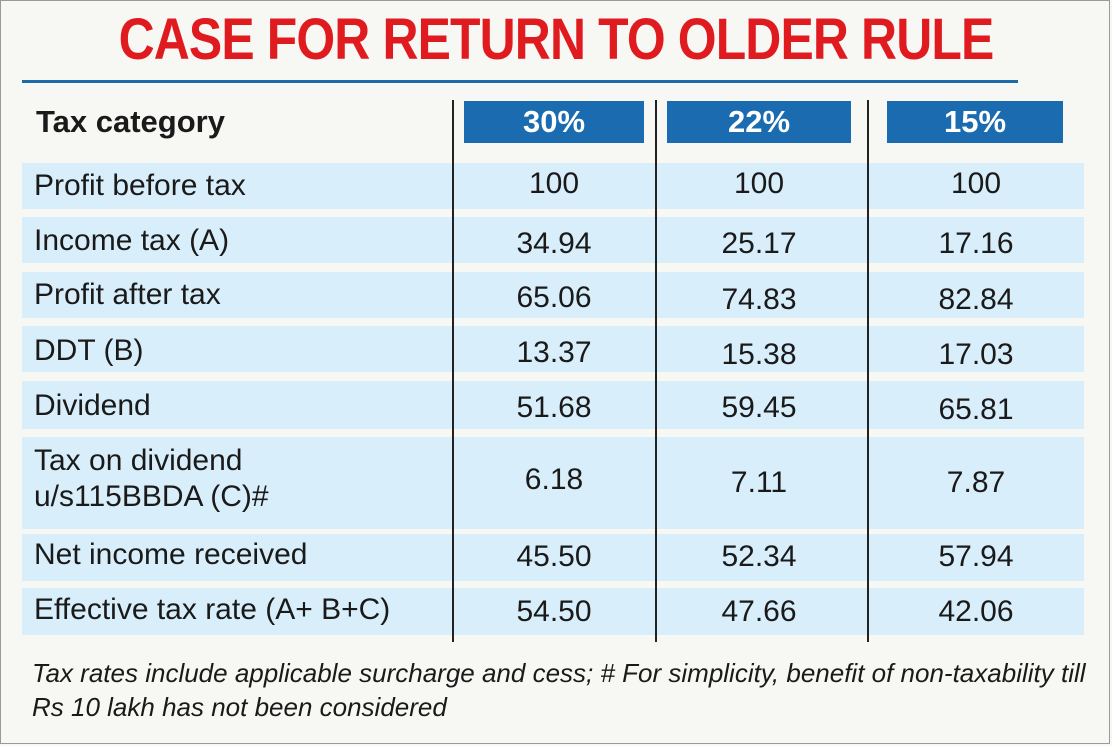 Image resolution: width=1112 pixels, height=746 pixels. Describe the element at coordinates (759, 299) in the screenshot. I see `cell-value: 74.83` at that location.